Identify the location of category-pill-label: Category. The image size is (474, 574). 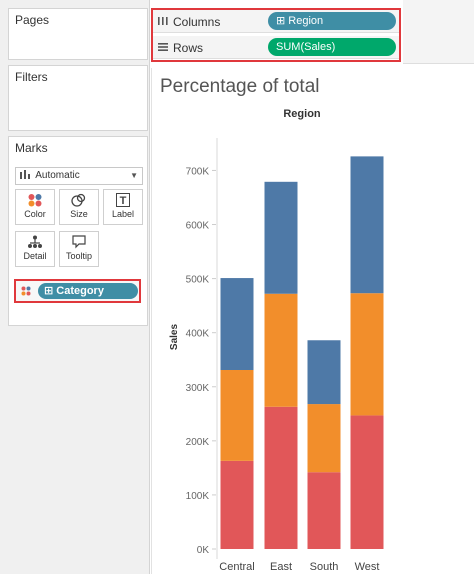
(80, 291).